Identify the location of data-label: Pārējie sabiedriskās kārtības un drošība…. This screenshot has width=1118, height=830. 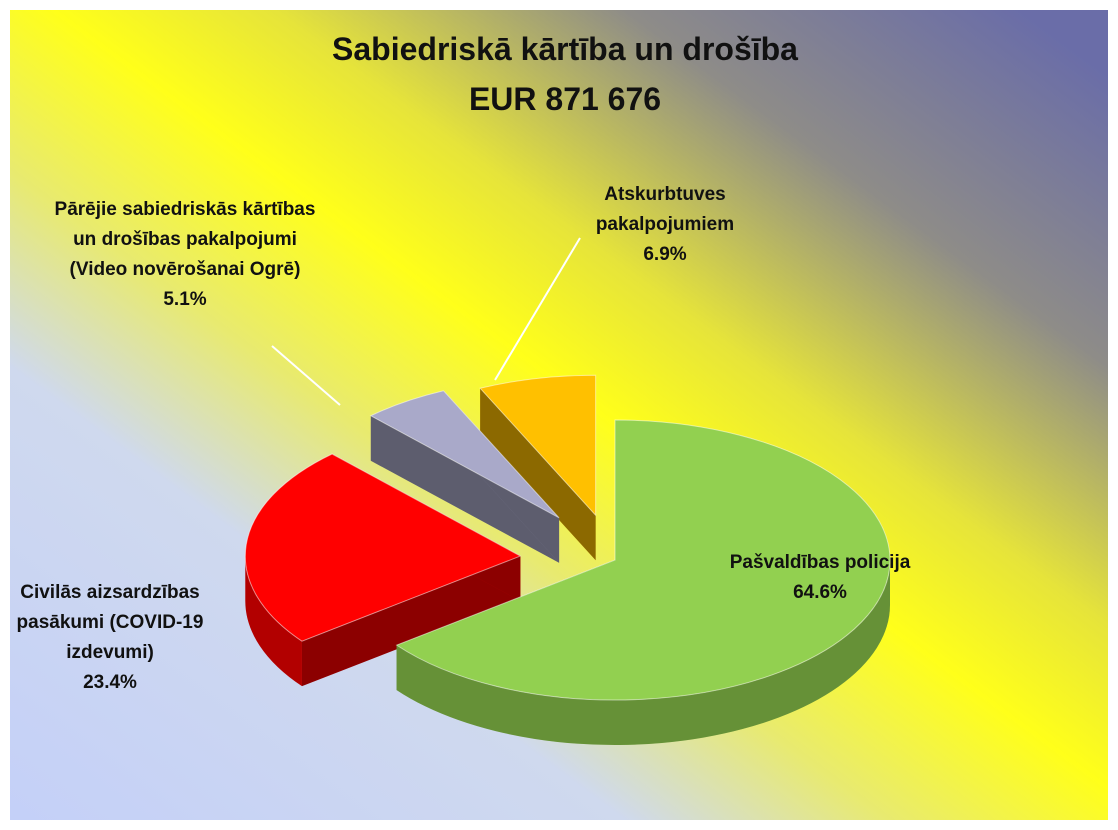
(185, 255).